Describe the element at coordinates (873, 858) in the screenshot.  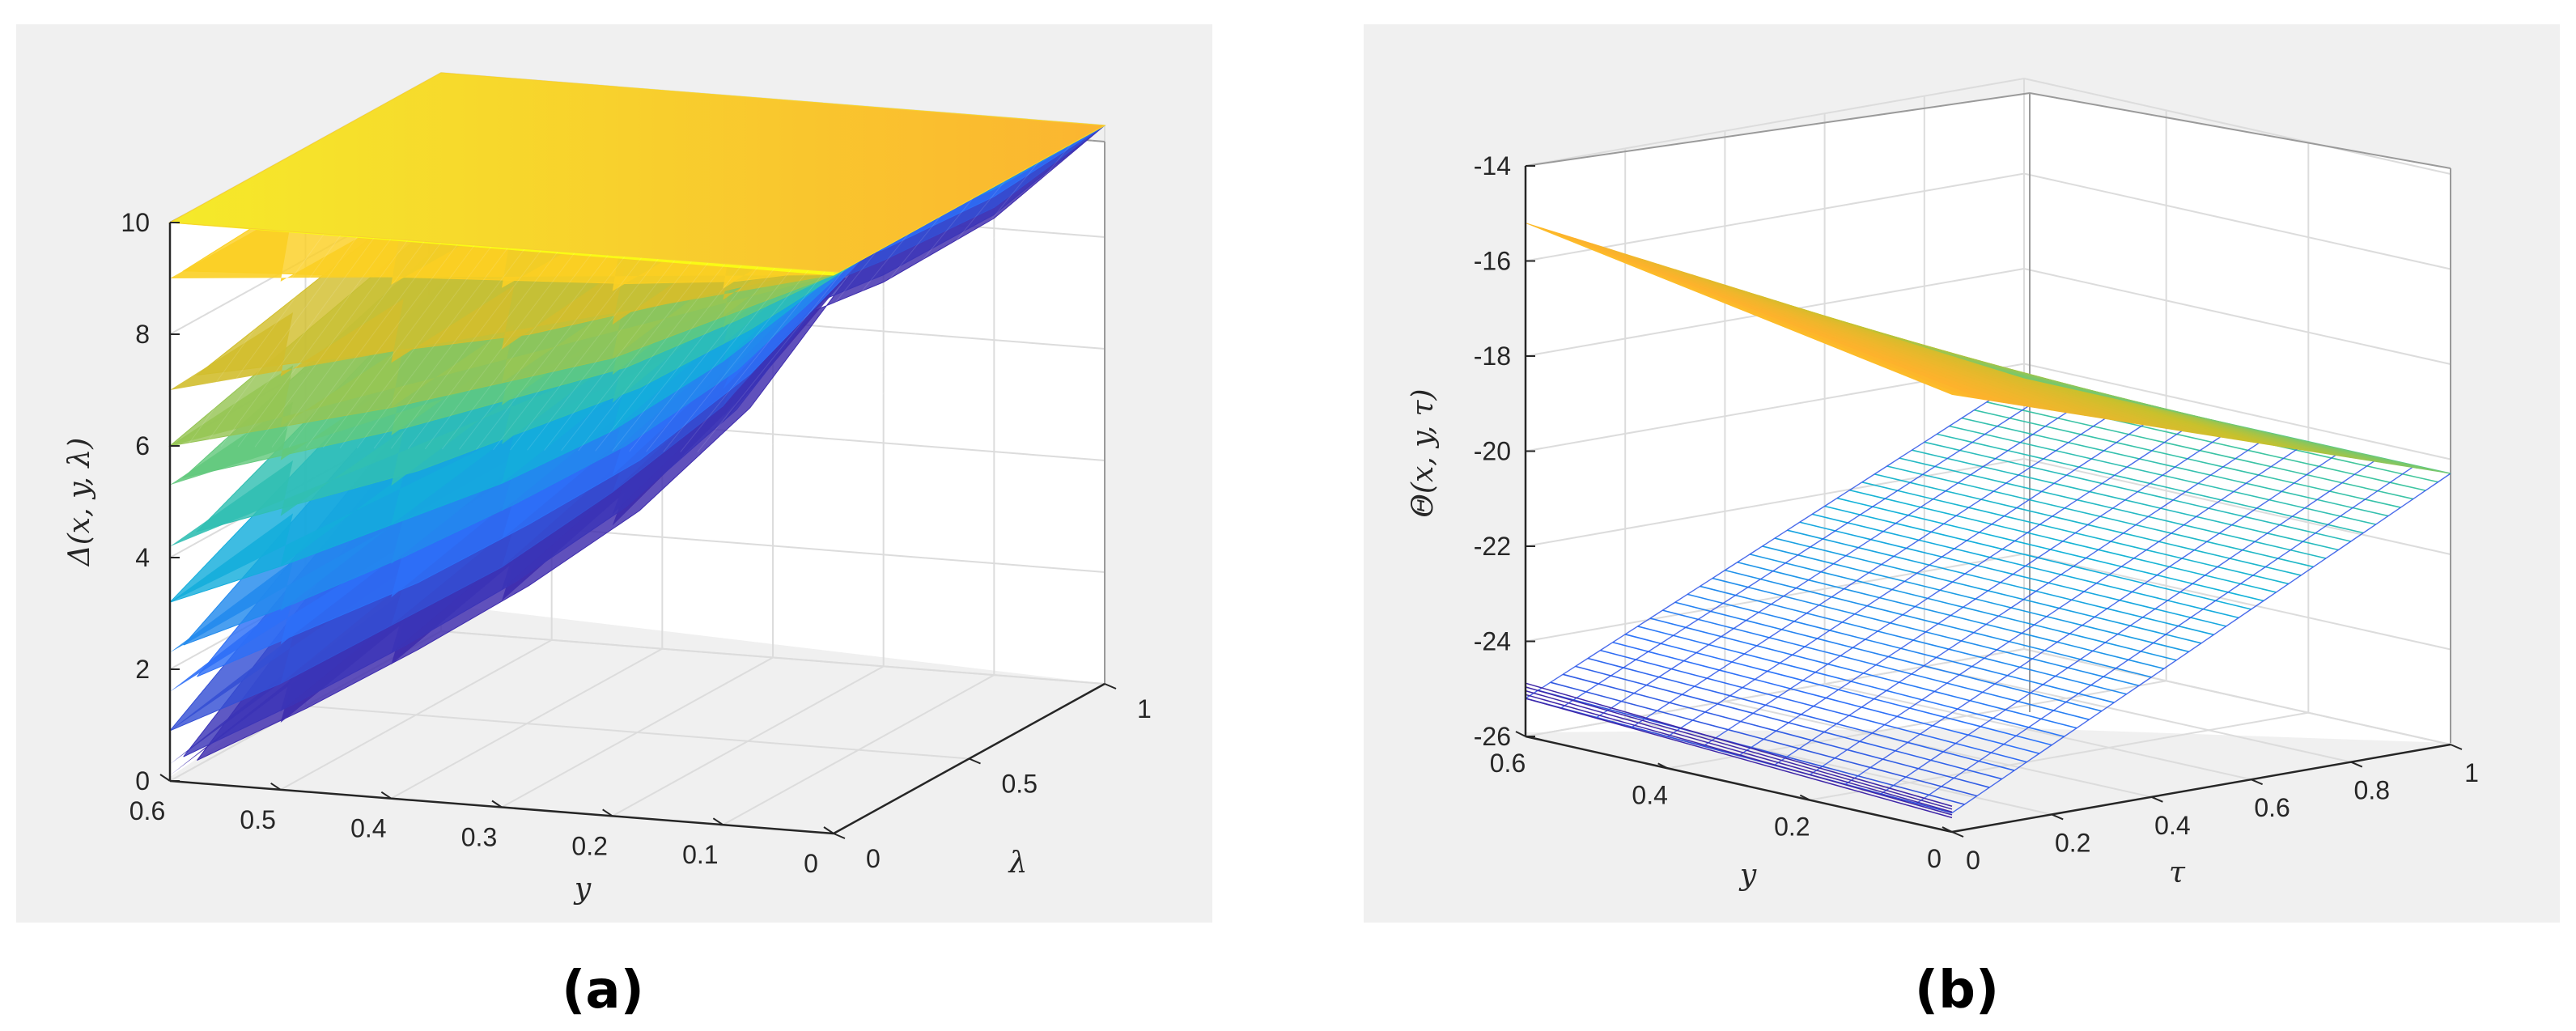
I see `lambda-tick-label: 0` at that location.